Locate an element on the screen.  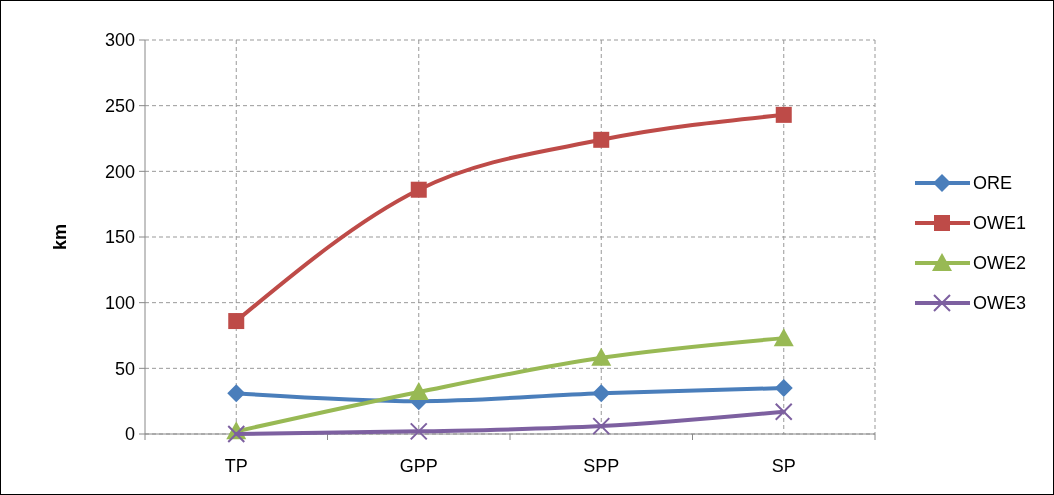
x-tick-label: SP is located at coordinates (783, 466).